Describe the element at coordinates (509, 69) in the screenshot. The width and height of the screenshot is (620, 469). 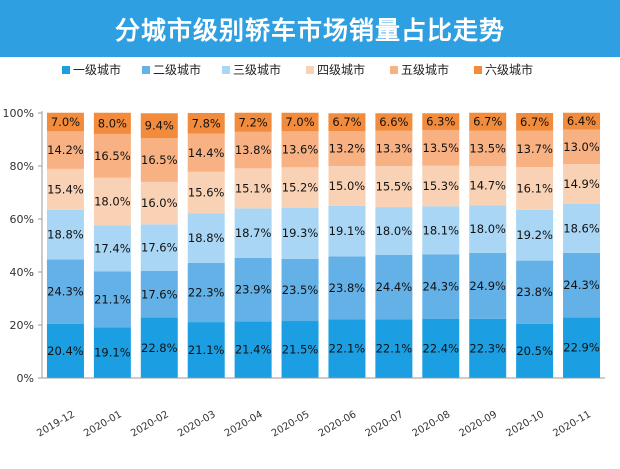
I see `legend-label-6: 六级城市` at that location.